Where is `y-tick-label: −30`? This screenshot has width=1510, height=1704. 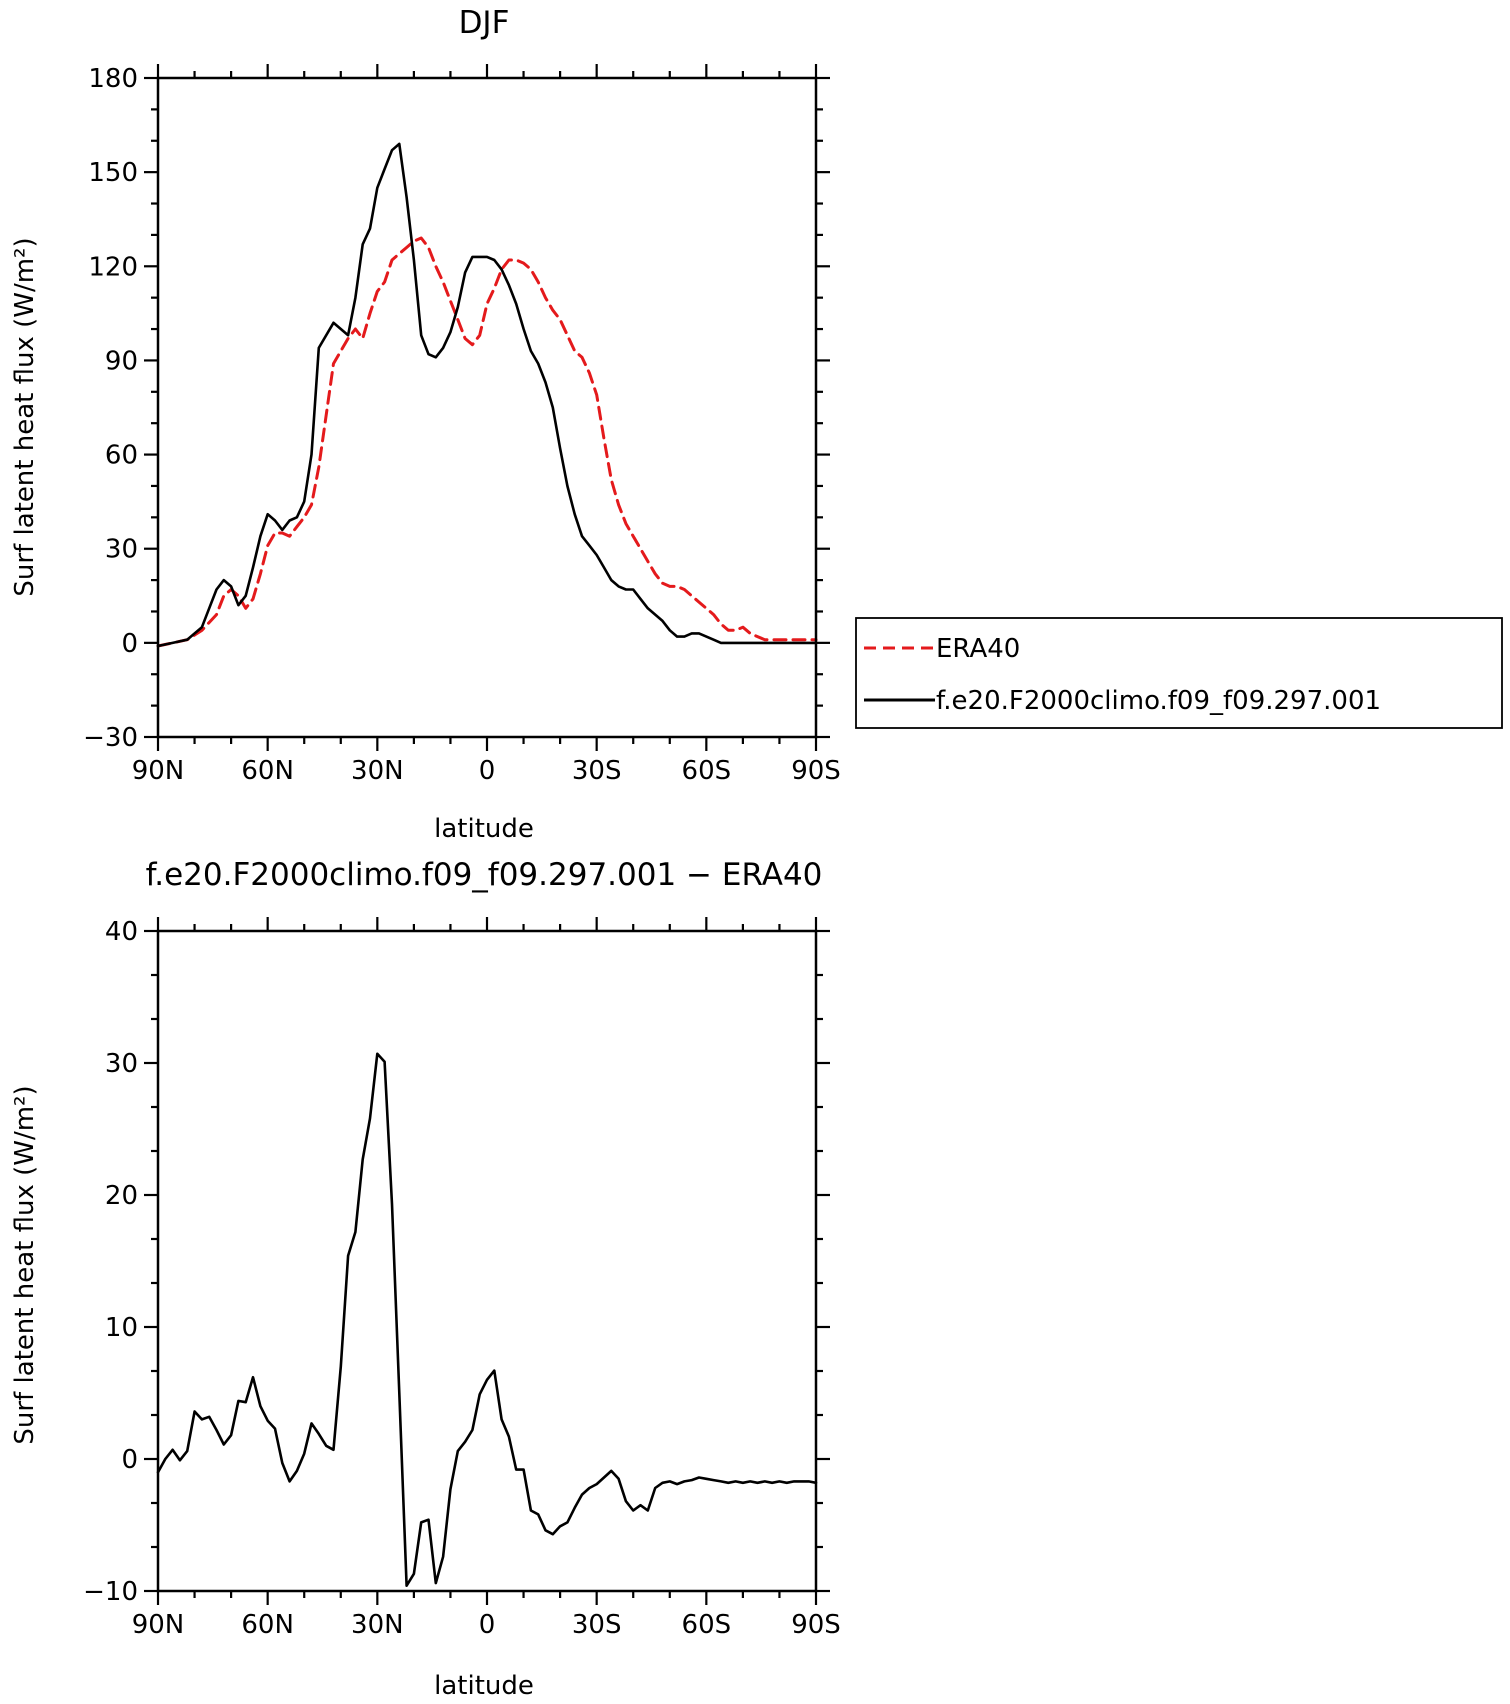 y-tick-label: −30 is located at coordinates (110, 738).